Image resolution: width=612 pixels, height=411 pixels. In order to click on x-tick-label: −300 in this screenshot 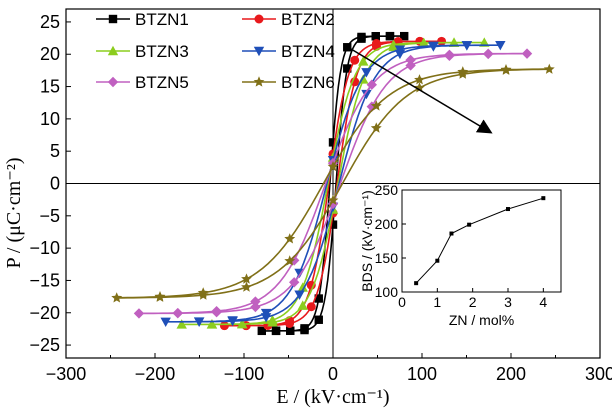, I will do `click(66, 374)`.